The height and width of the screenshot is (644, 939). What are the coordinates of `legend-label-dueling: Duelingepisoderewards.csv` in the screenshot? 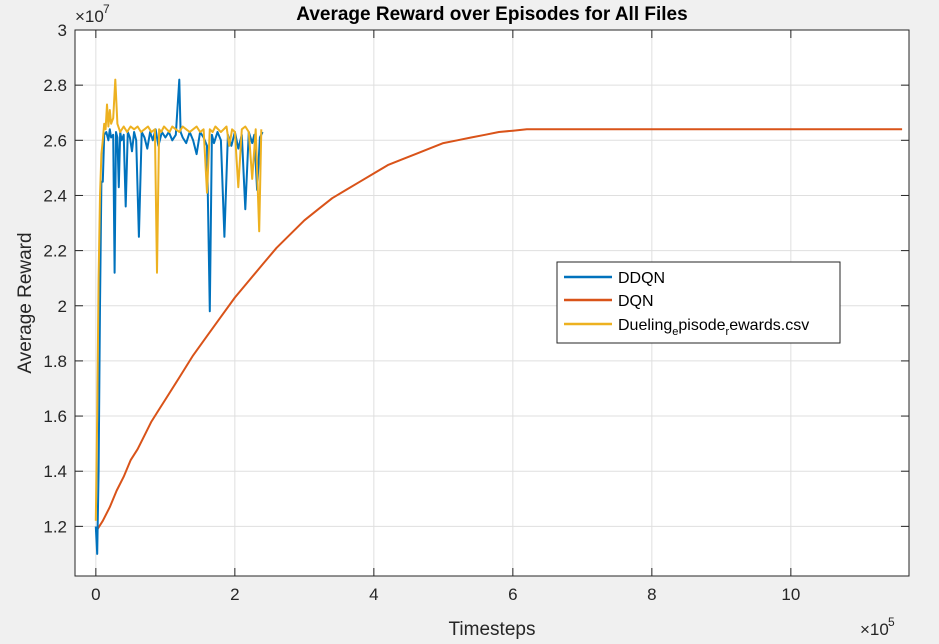 It's located at (713, 327).